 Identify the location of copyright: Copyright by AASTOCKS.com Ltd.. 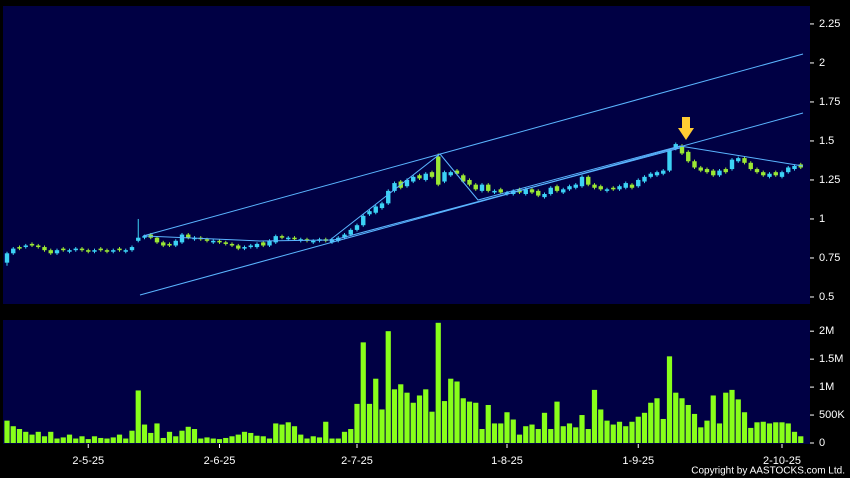
(768, 471).